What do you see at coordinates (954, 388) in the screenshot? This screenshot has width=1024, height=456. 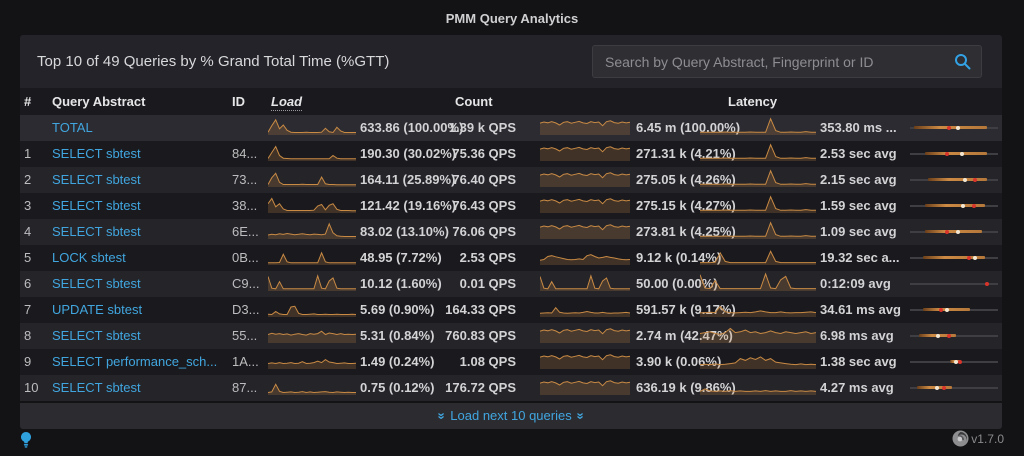 I see `latency-range-baseline` at bounding box center [954, 388].